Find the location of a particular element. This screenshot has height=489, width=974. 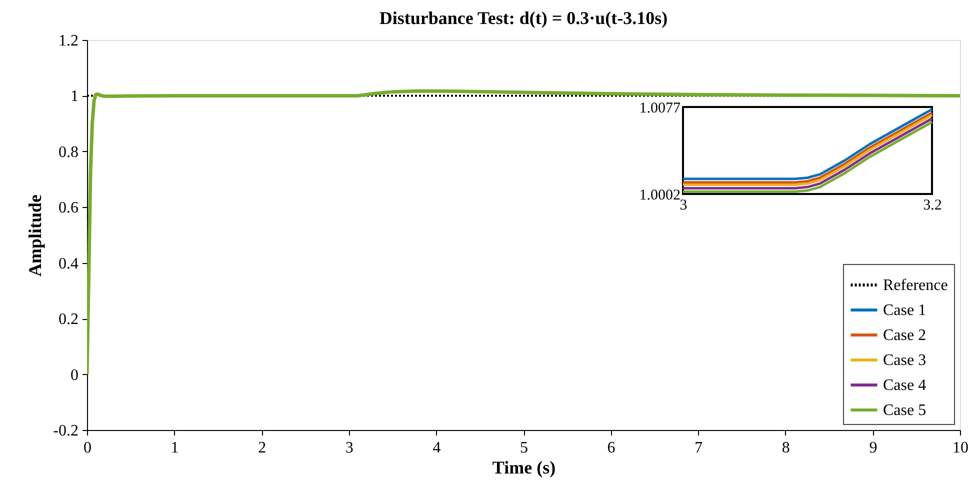

legend-label: Case 2 is located at coordinates (904, 335).